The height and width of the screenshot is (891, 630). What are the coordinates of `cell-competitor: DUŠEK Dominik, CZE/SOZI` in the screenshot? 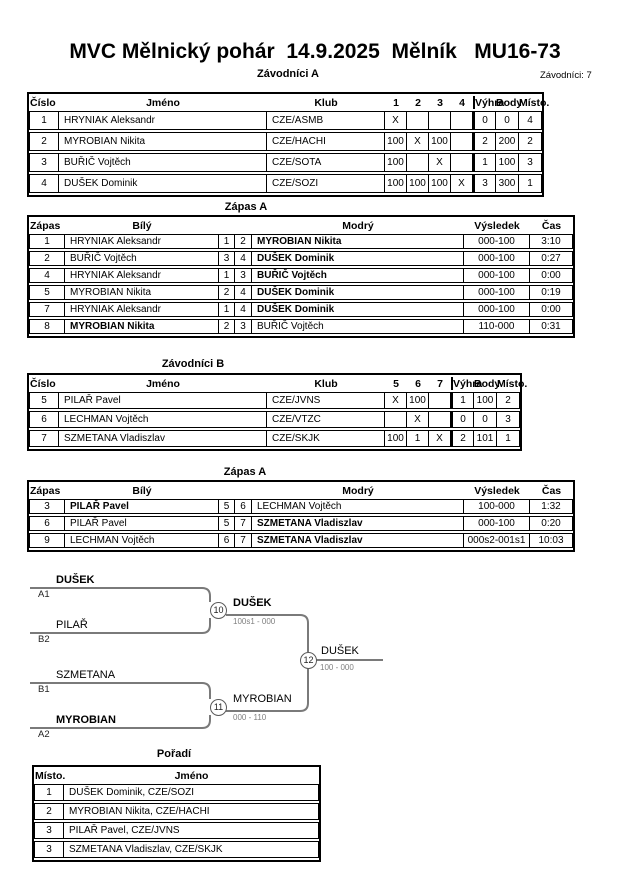 It's located at (191, 792).